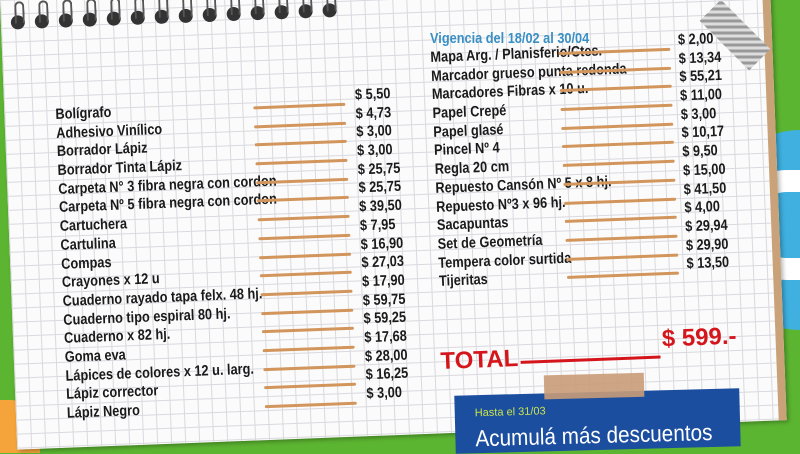 The image size is (800, 454). What do you see at coordinates (382, 243) in the screenshot?
I see `item-price: $ 16,90` at bounding box center [382, 243].